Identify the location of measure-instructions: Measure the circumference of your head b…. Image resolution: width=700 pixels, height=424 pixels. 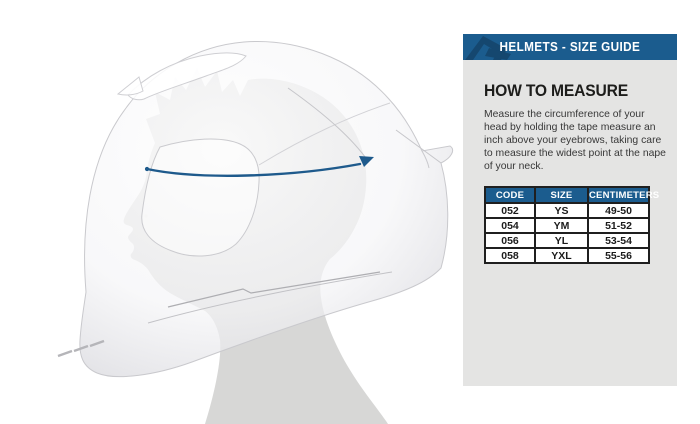
(575, 140).